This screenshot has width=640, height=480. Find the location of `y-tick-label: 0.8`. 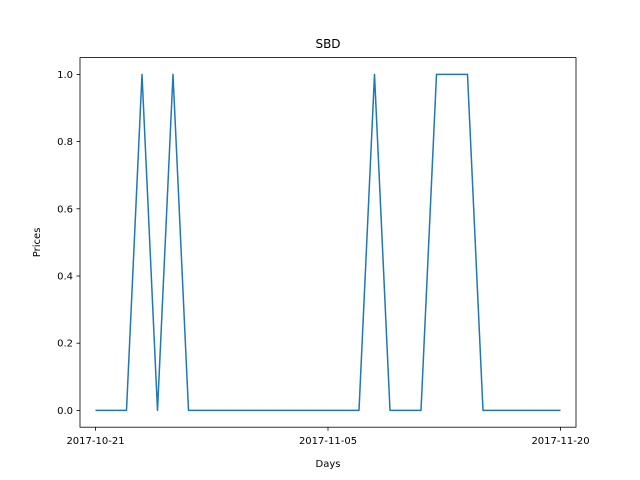

y-tick-label: 0.8 is located at coordinates (65, 142).